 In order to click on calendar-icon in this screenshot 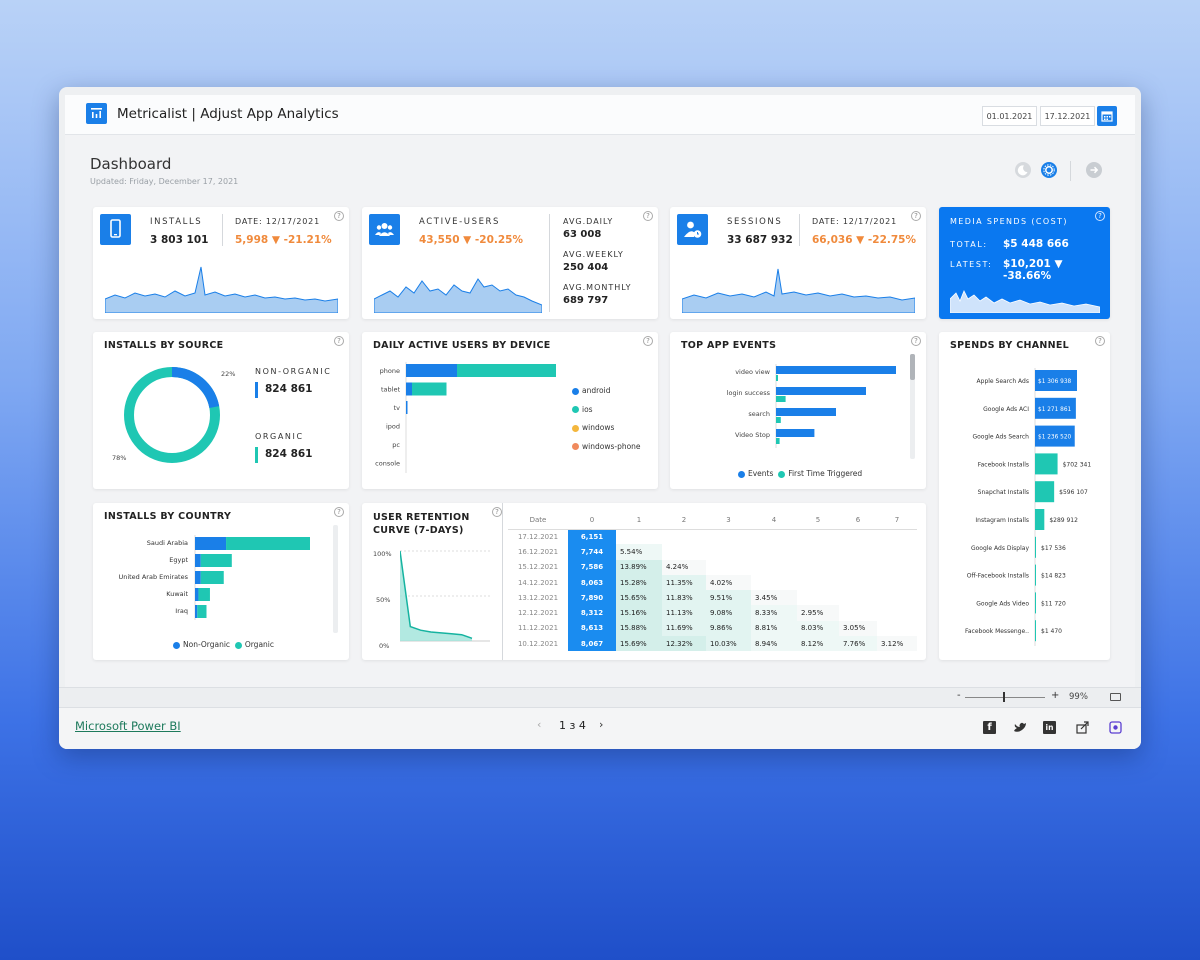, I will do `click(1107, 116)`.